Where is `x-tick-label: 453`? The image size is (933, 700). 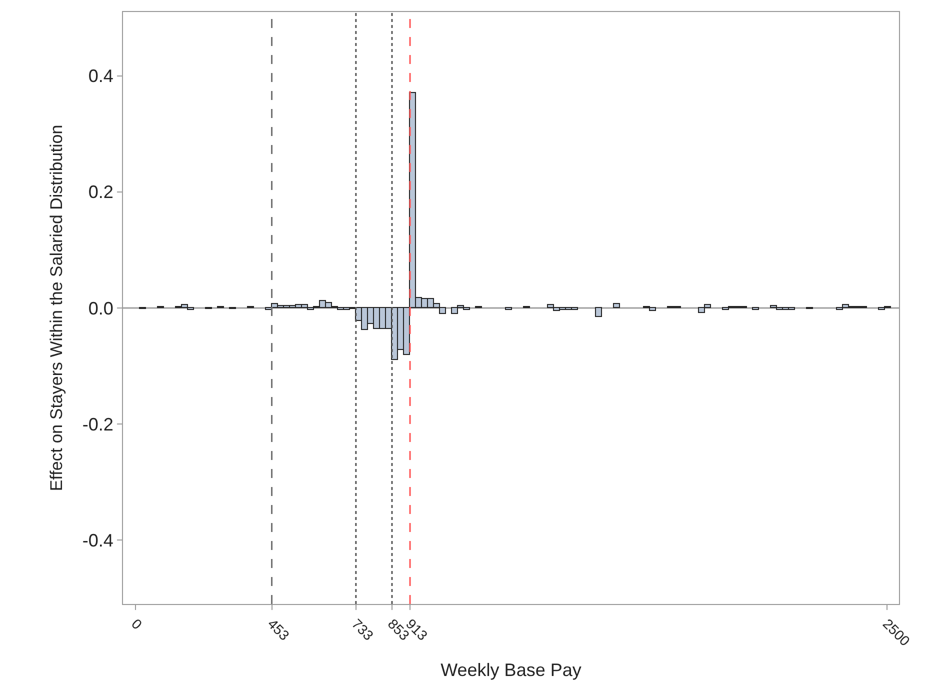 x-tick-label: 453 is located at coordinates (278, 630).